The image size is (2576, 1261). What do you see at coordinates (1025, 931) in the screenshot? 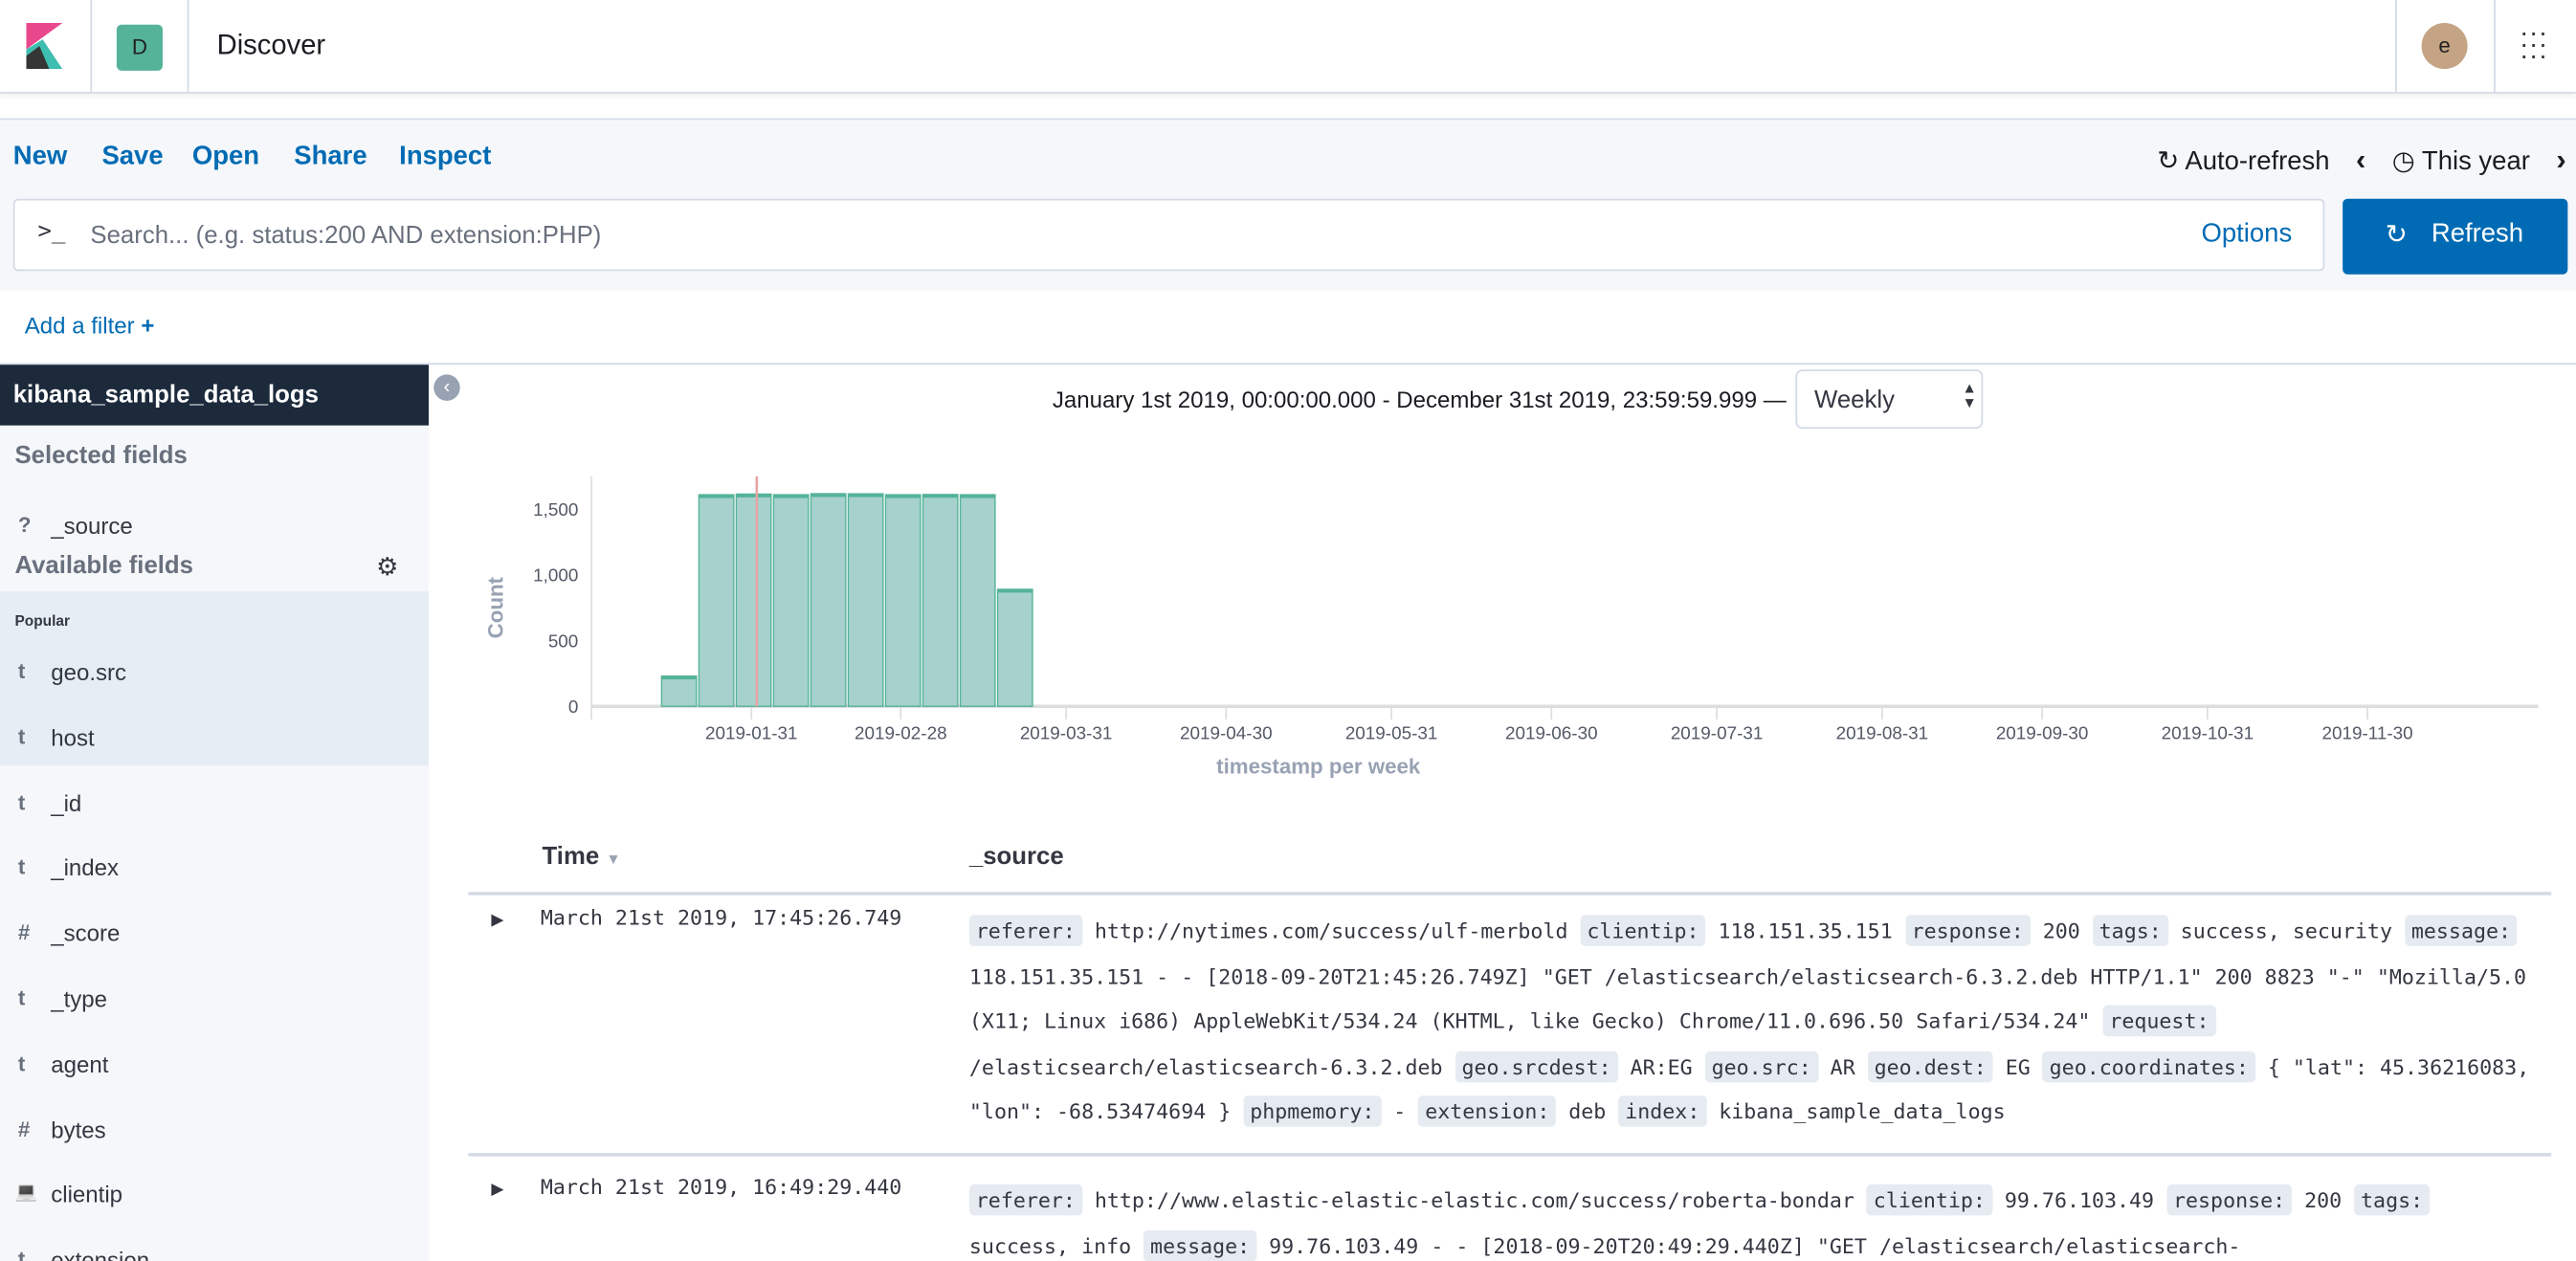
I see `field-label: referer:` at bounding box center [1025, 931].